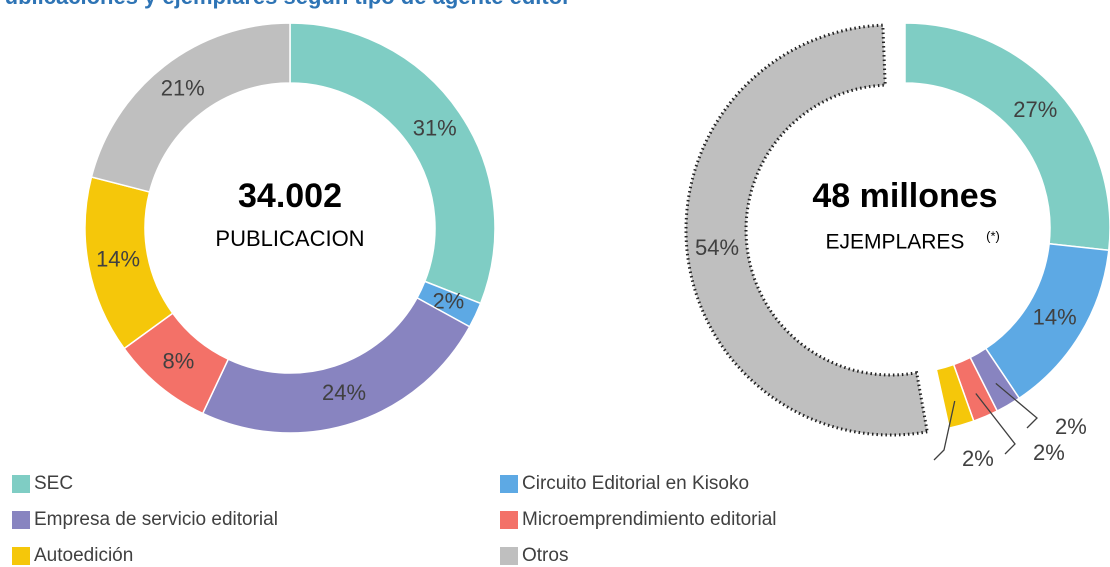  I want to click on data-label: 31%, so click(435, 127).